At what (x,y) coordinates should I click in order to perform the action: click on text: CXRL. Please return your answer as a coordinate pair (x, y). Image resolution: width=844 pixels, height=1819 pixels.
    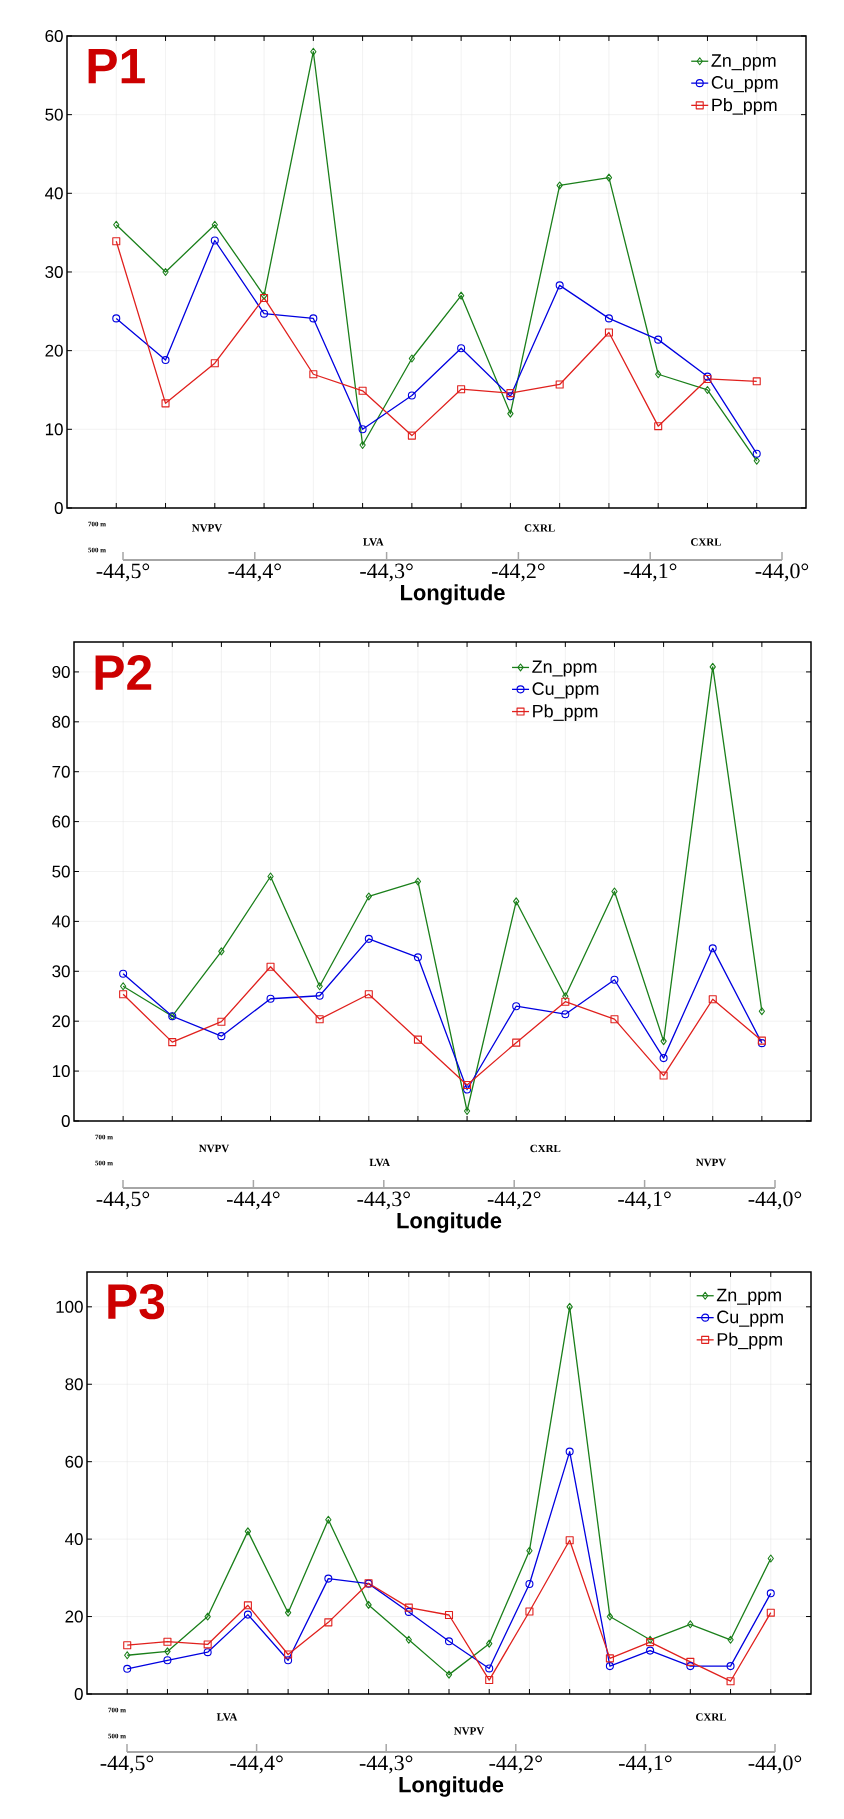
    Looking at the image, I should click on (711, 1717).